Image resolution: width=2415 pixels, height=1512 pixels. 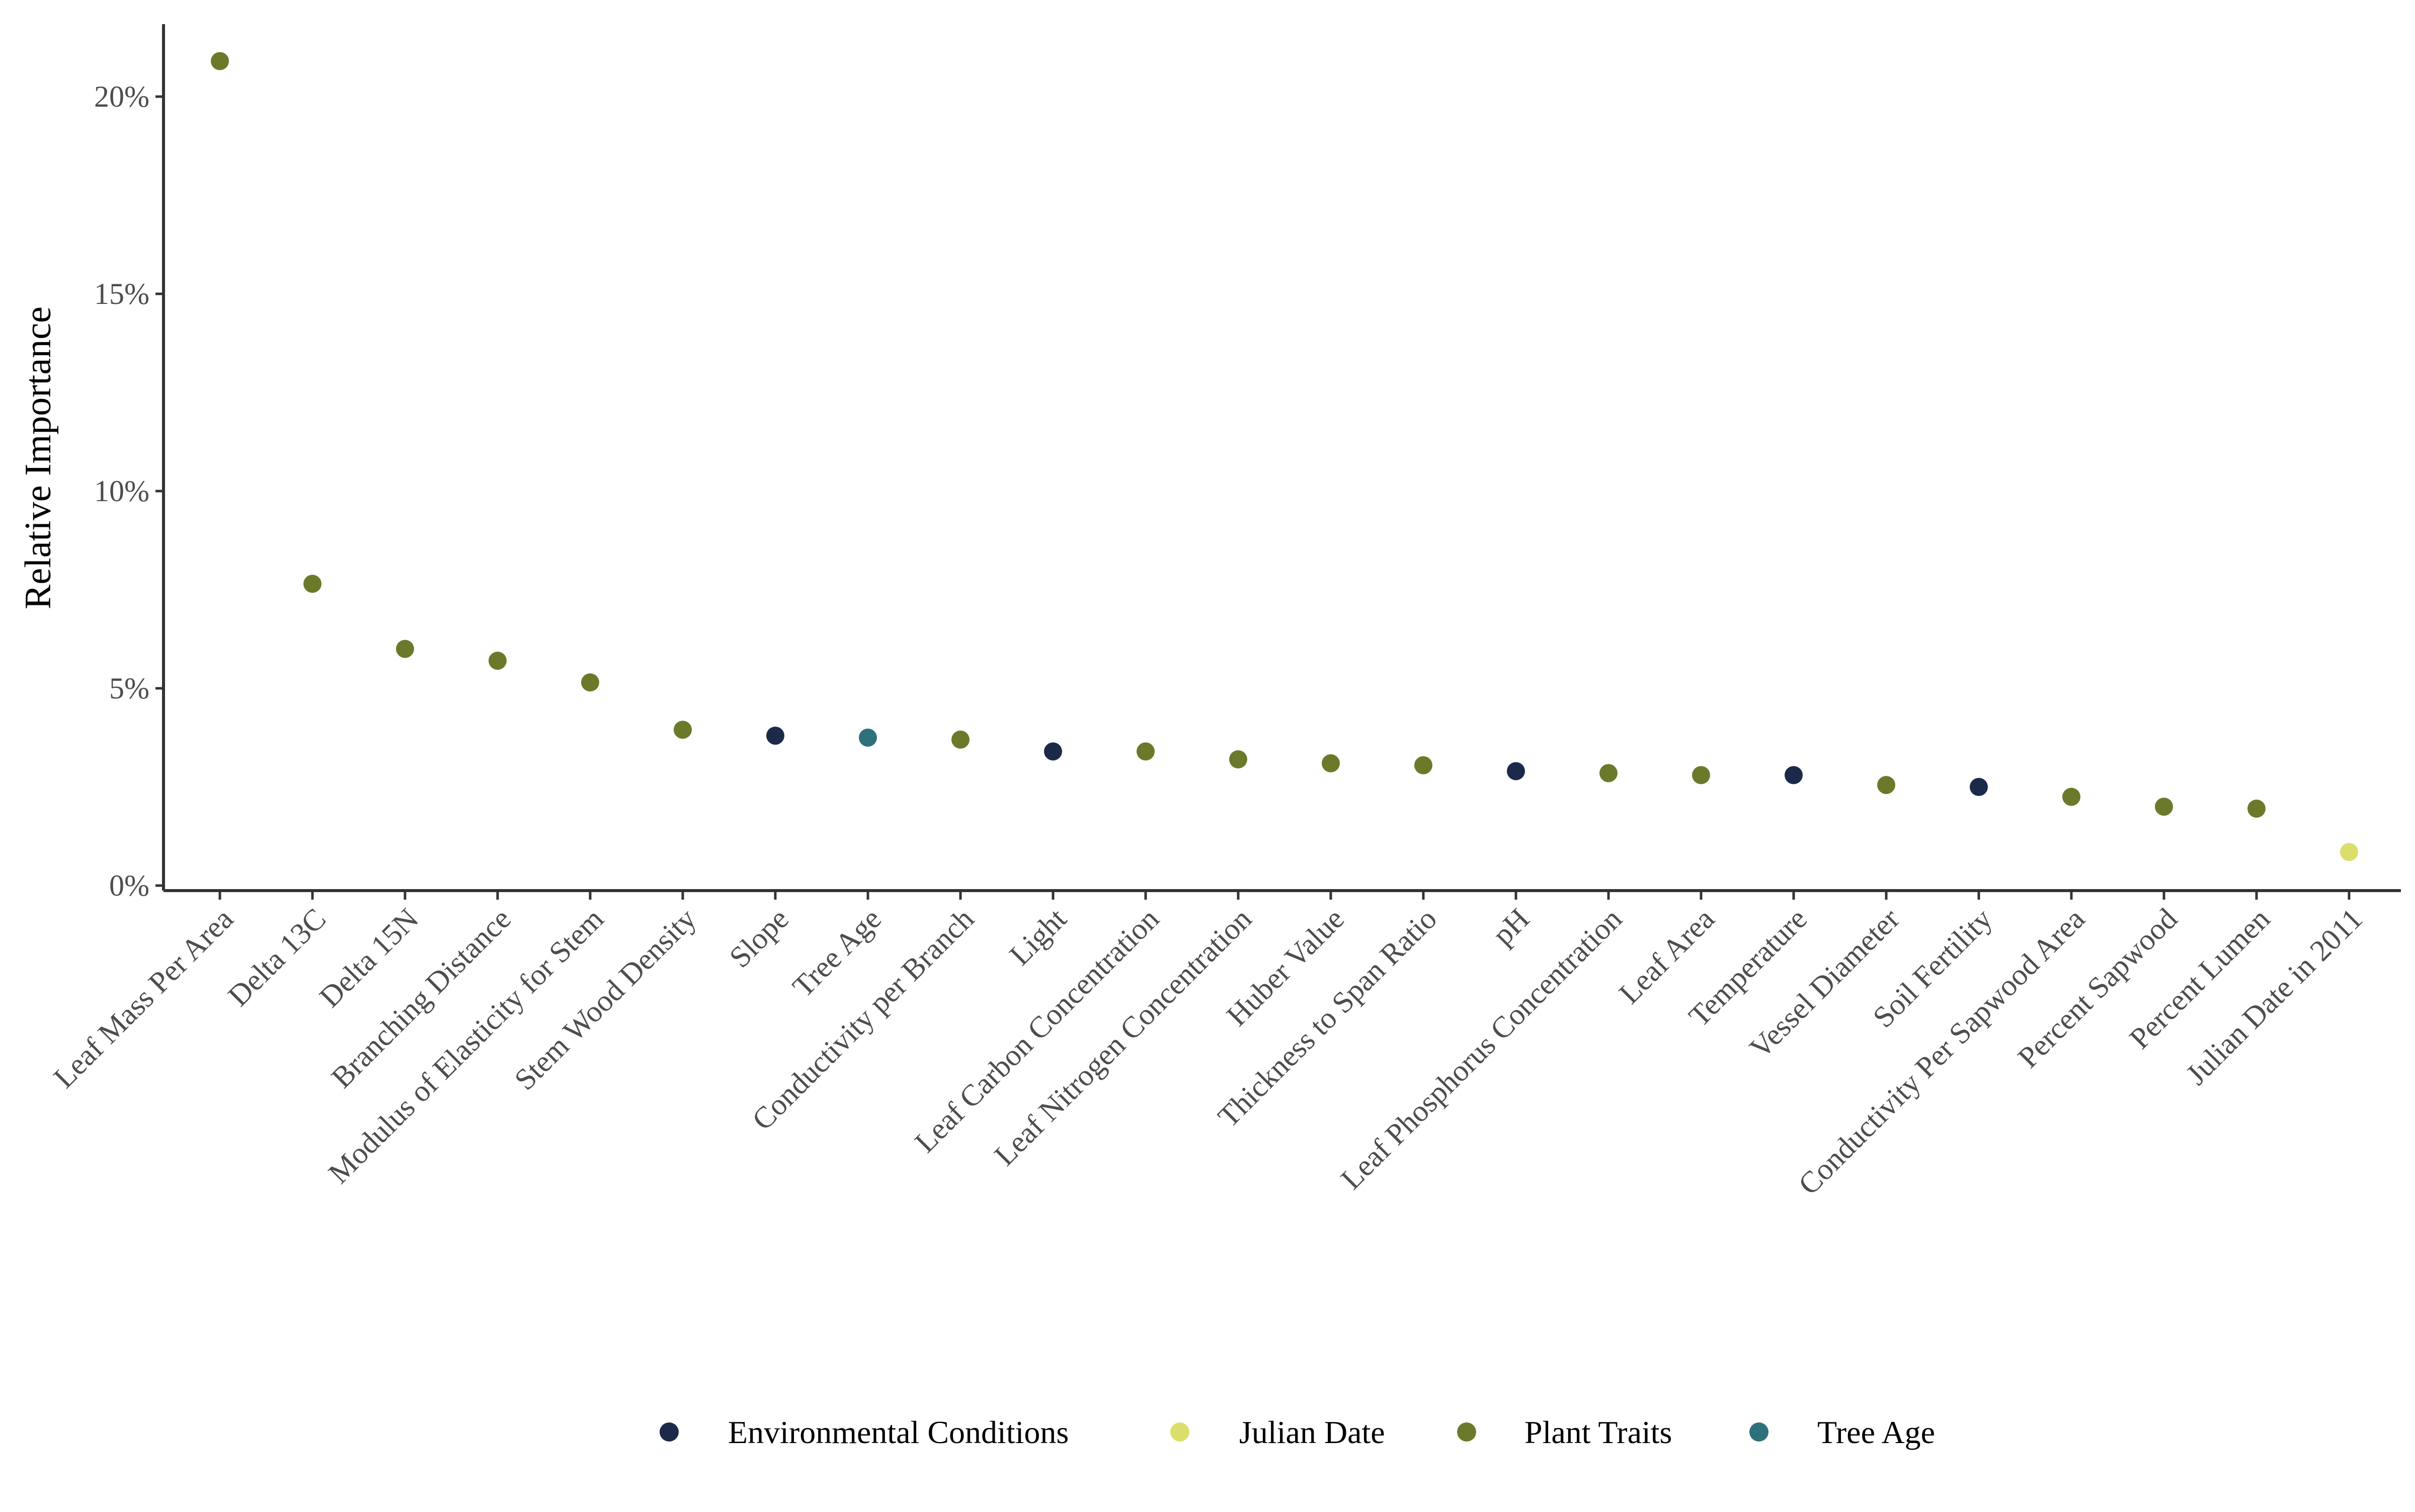 I want to click on x-tick-label: Delta 13C, so click(x=277, y=958).